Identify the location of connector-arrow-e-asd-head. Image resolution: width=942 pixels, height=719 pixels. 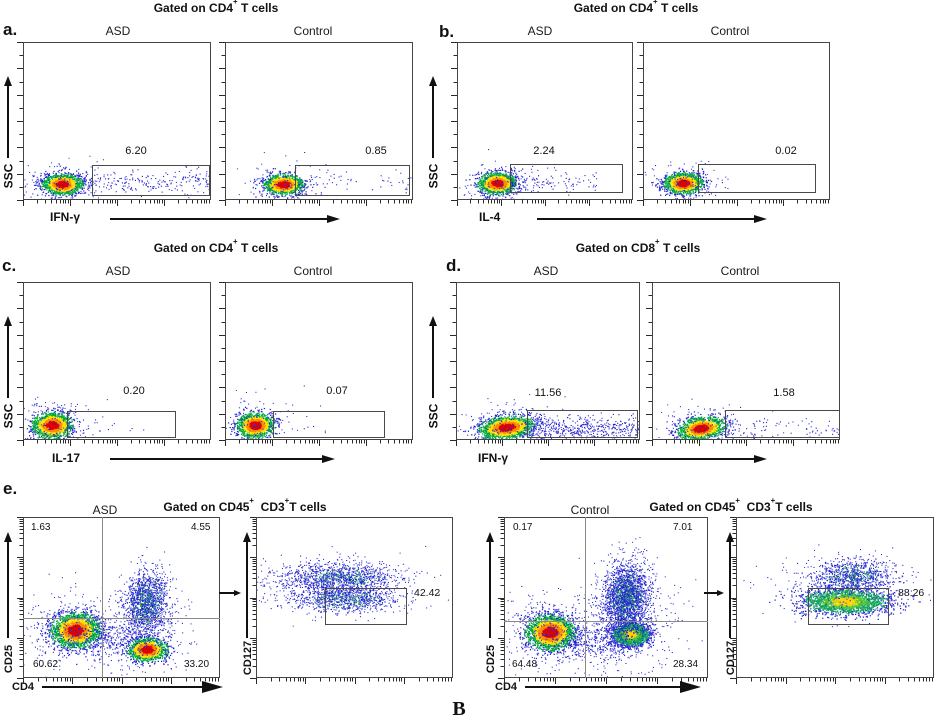
(237, 592).